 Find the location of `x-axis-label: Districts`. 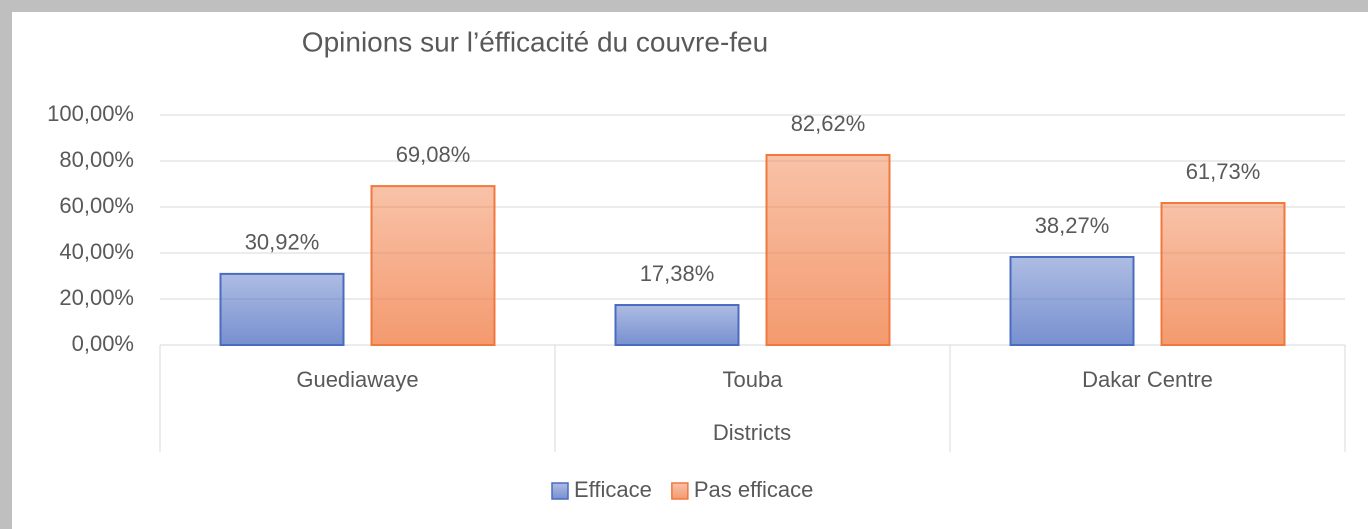

x-axis-label: Districts is located at coordinates (752, 432).